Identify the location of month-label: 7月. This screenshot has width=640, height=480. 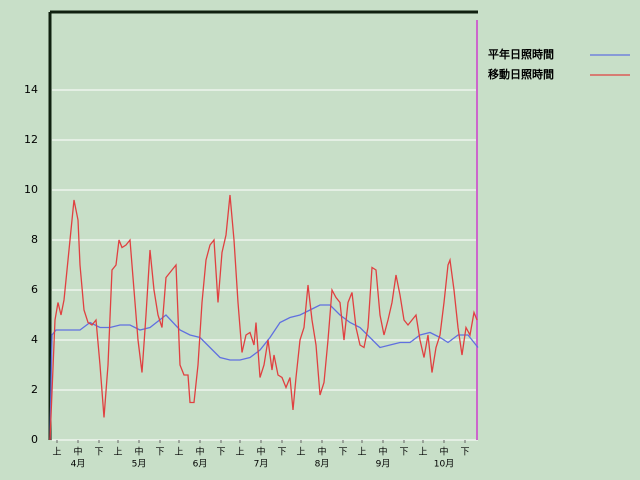
(261, 464).